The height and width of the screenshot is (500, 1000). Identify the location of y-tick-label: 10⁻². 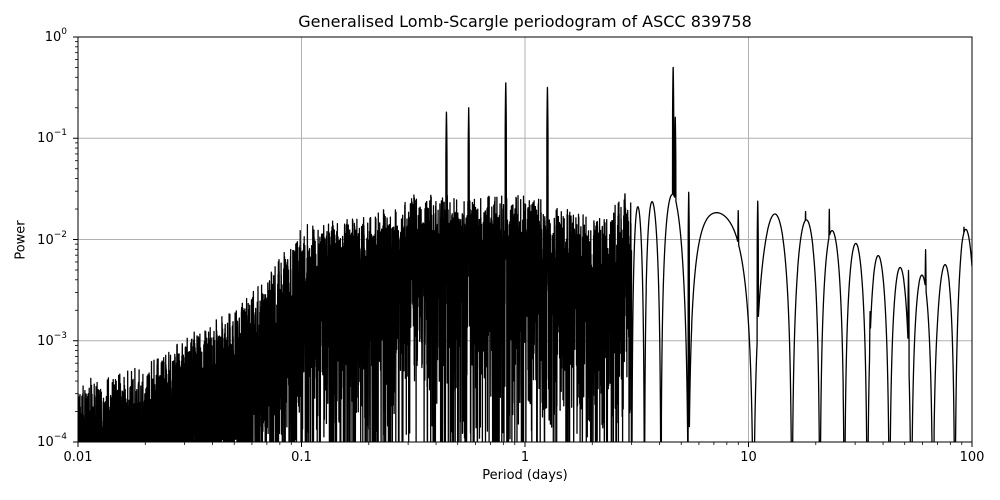
(52, 238).